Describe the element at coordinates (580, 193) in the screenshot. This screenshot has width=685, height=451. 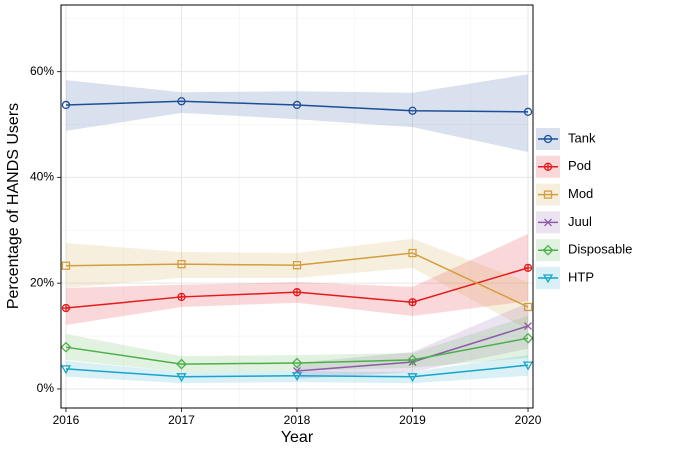
I see `legend-text: Mod` at that location.